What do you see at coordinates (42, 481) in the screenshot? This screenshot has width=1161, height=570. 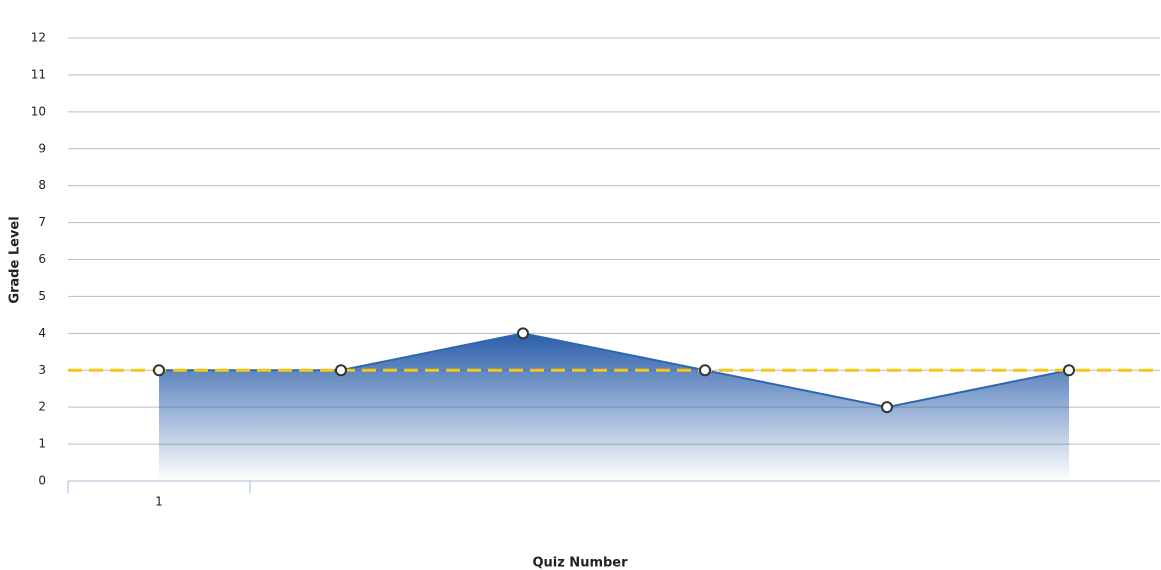 I see `y-tick-label: 0` at bounding box center [42, 481].